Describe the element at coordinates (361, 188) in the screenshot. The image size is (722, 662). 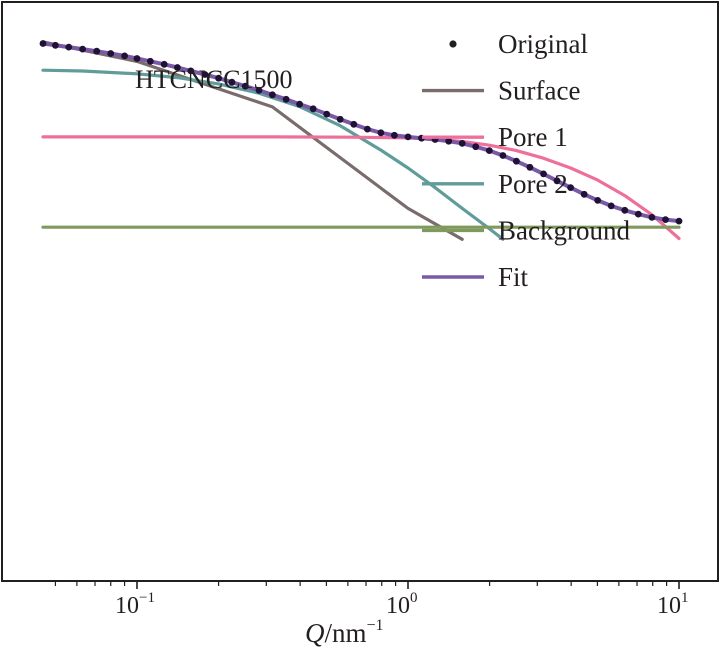
I see `series-pore-1-line` at that location.